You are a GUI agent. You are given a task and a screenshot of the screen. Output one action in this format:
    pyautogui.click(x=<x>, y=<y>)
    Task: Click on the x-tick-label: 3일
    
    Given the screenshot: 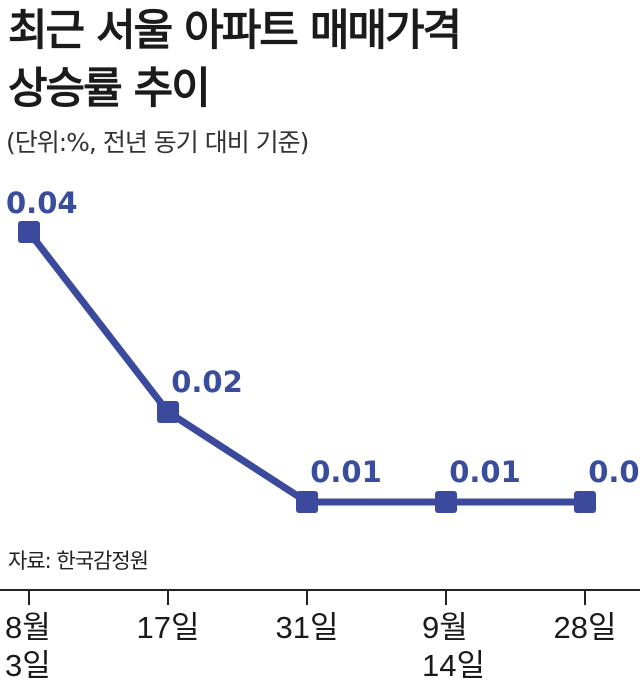 What is the action you would take?
    pyautogui.click(x=28, y=665)
    